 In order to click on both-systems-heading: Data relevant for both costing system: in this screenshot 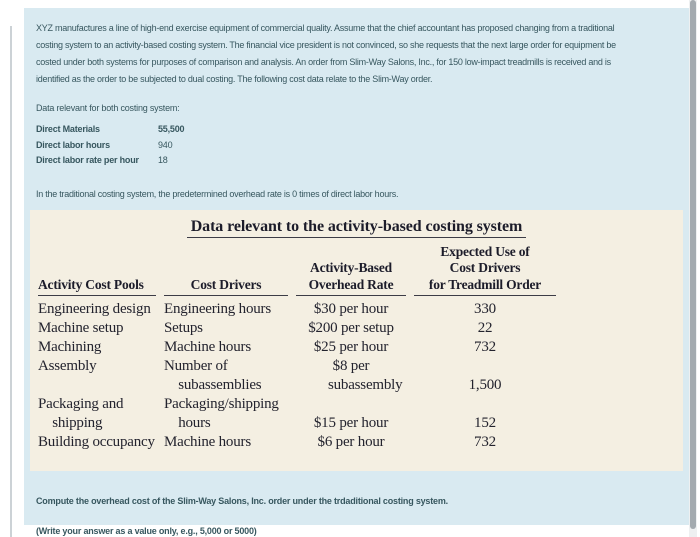, I will do `click(108, 108)`.